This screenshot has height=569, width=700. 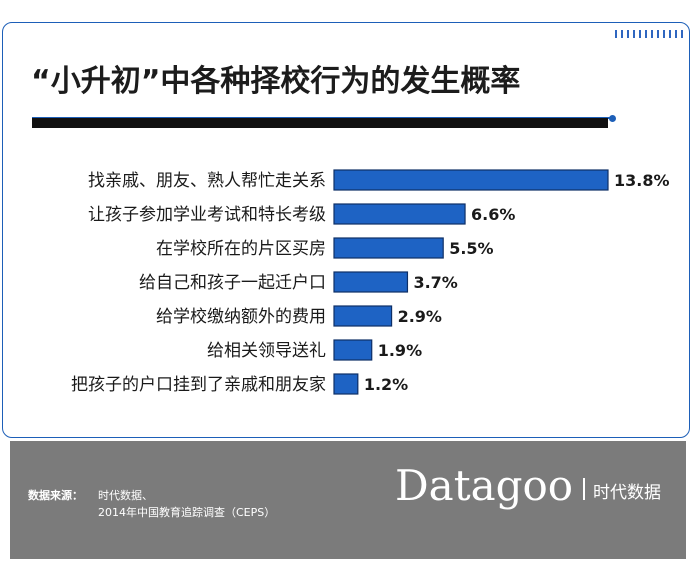 What do you see at coordinates (484, 485) in the screenshot?
I see `datagoo-logo: Datagoo` at bounding box center [484, 485].